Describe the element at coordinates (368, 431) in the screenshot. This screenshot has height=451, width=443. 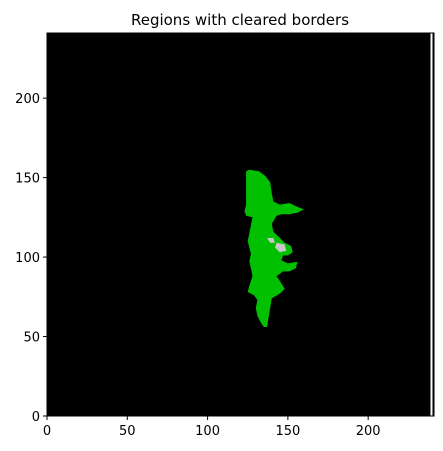
I see `x-tick-label: 200` at that location.